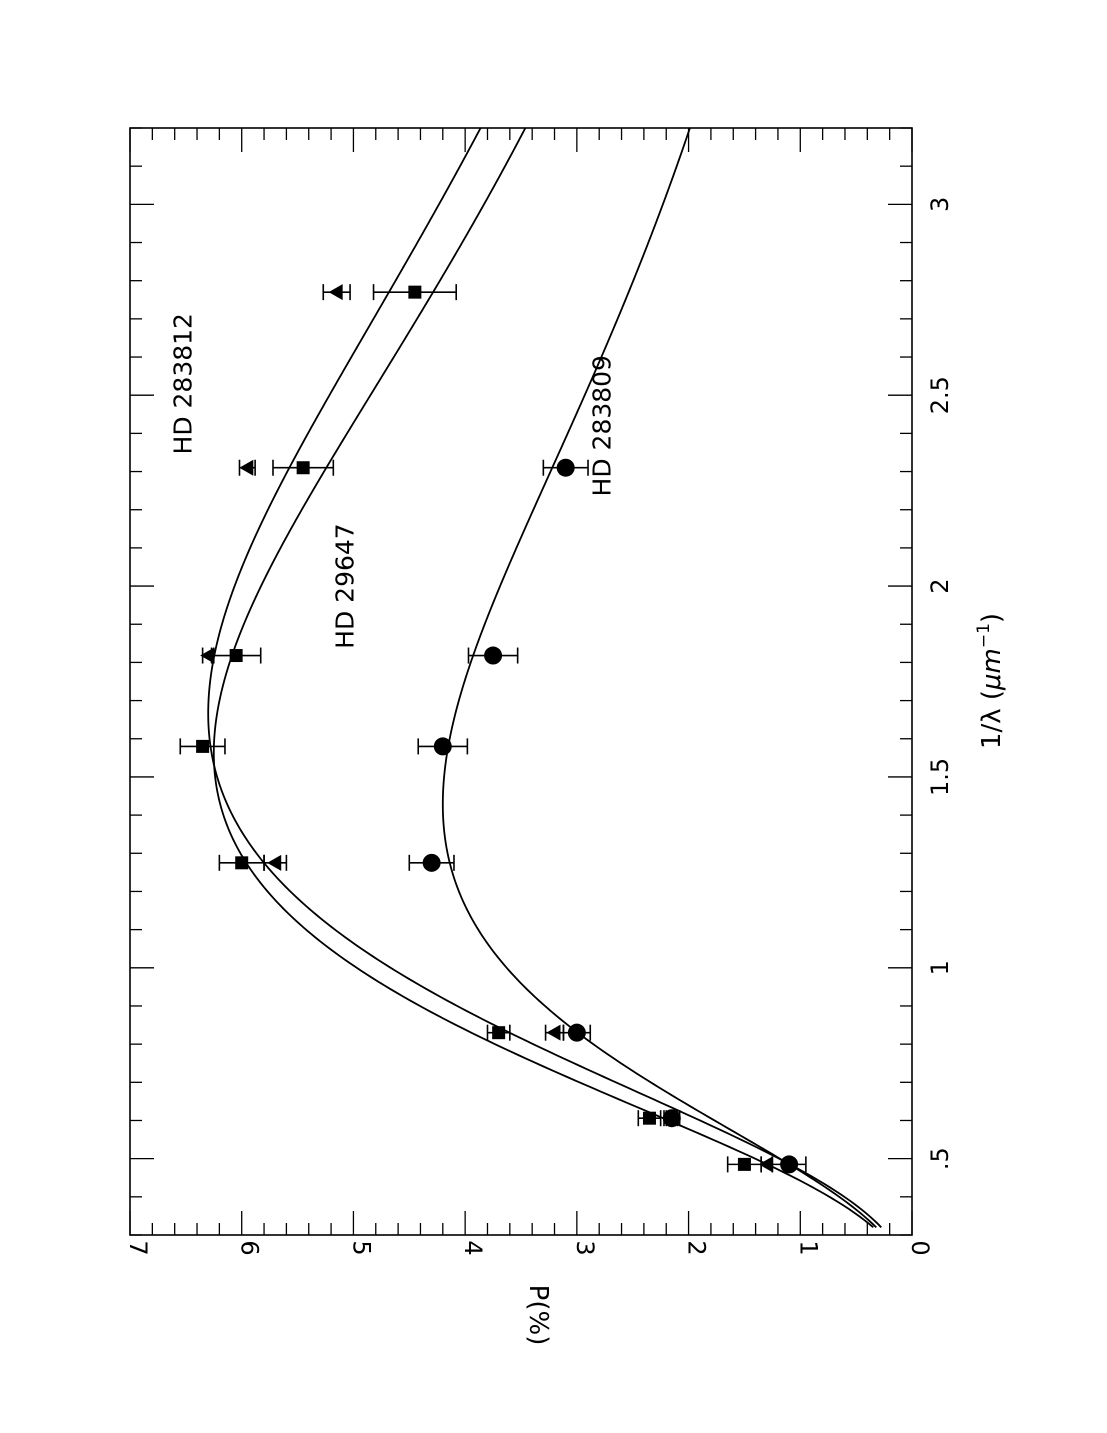 This screenshot has height=1433, width=1107. I want to click on x-tick-label: 3, so click(940, 204).